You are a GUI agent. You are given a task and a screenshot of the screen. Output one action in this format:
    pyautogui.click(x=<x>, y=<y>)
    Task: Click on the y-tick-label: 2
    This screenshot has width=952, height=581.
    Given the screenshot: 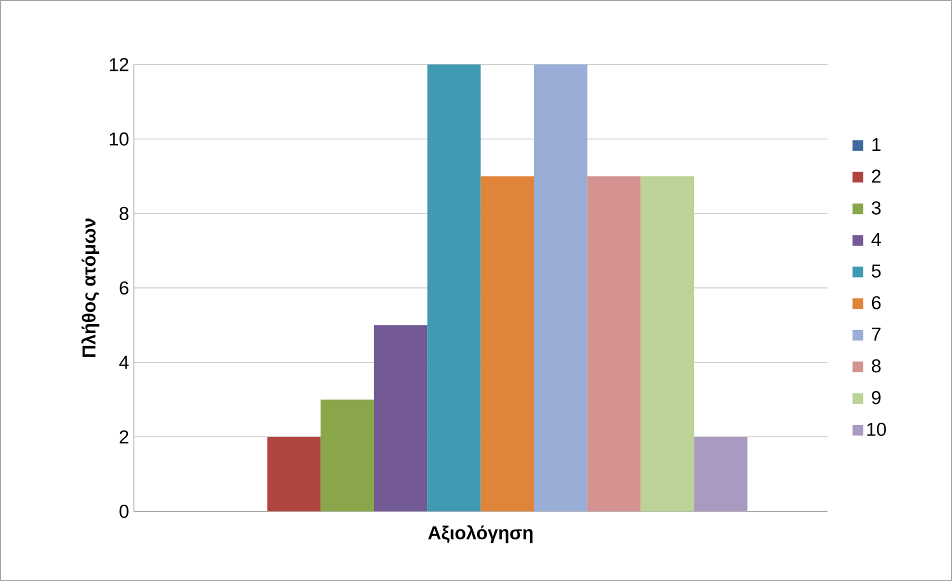 What is the action you would take?
    pyautogui.click(x=124, y=437)
    